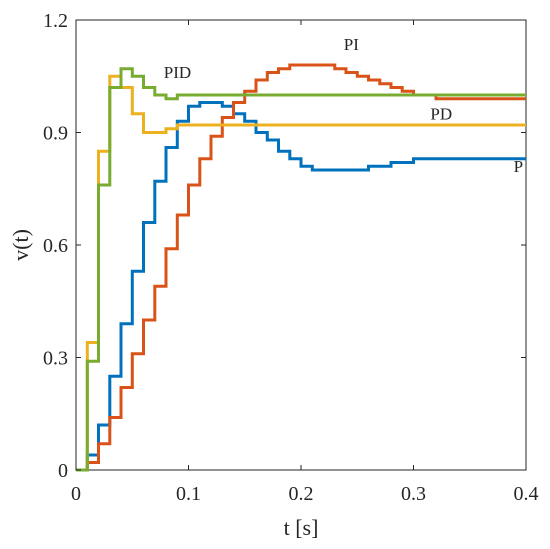  I want to click on y-tick-label: 0.6, so click(55, 246).